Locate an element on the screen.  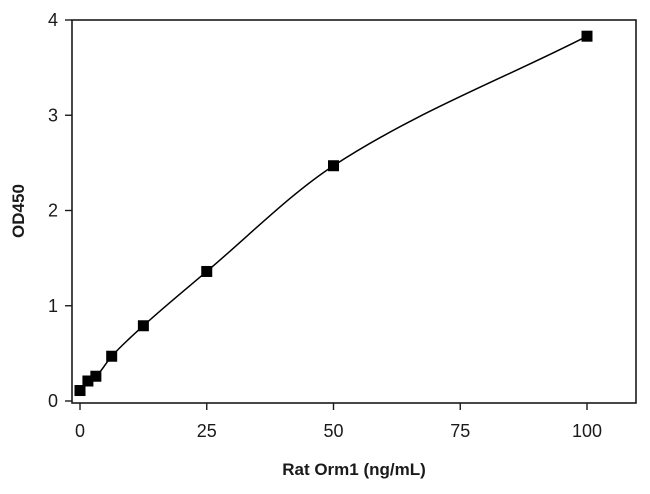
x-tick-label: 50 is located at coordinates (333, 431).